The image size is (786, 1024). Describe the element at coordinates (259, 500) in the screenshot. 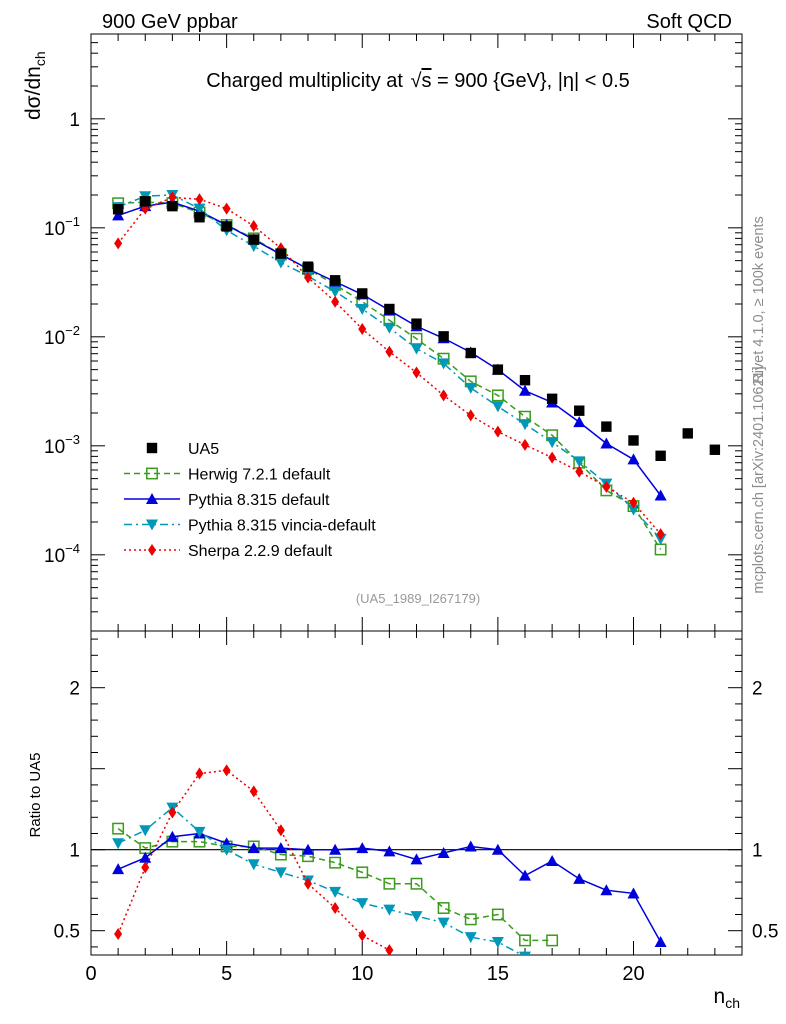

I see `legend-label: Pythia 8.315 default` at that location.